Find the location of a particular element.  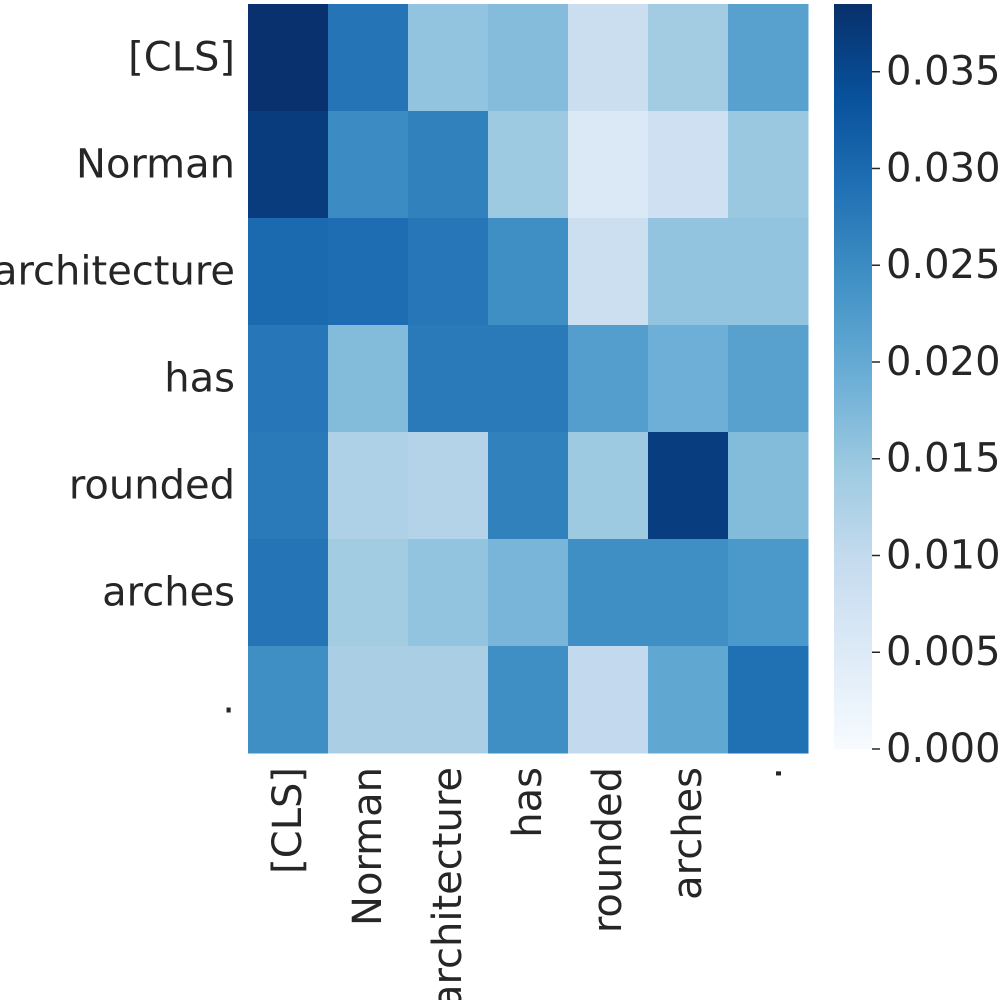

y-tick-label: arches is located at coordinates (168, 593).